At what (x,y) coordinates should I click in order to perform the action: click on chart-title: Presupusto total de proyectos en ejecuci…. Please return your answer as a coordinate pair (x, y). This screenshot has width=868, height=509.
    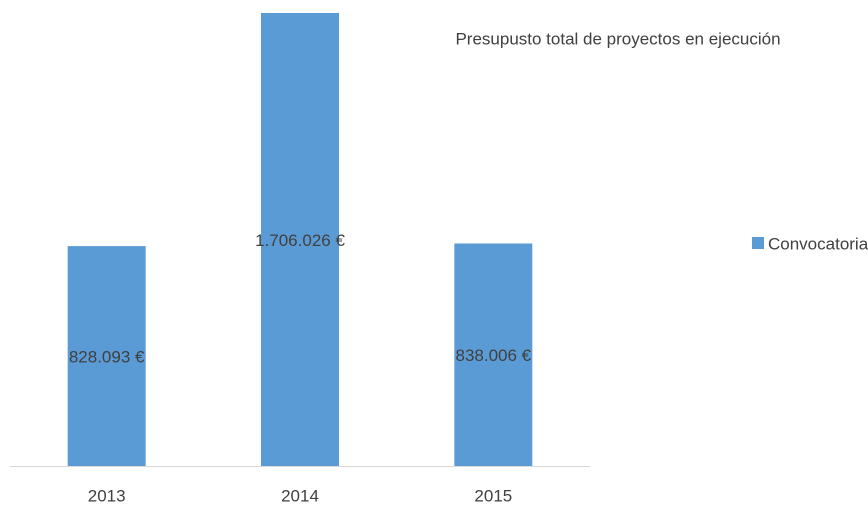
    Looking at the image, I should click on (617, 38).